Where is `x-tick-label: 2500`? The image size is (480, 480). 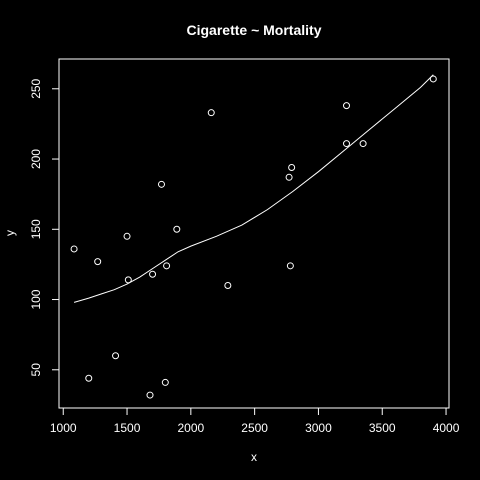
x-tick-label: 2500 is located at coordinates (254, 428).